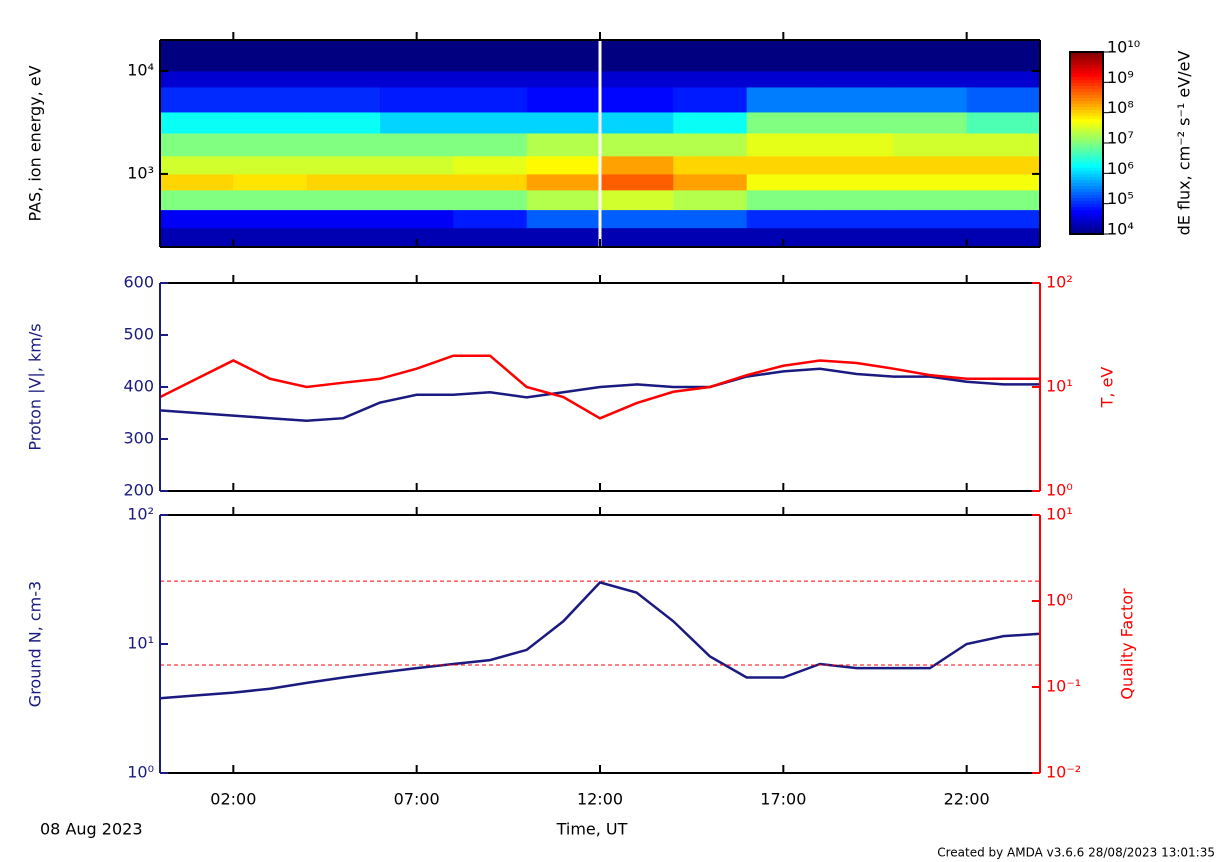  I want to click on x-tick-label: 22:00, so click(967, 799).